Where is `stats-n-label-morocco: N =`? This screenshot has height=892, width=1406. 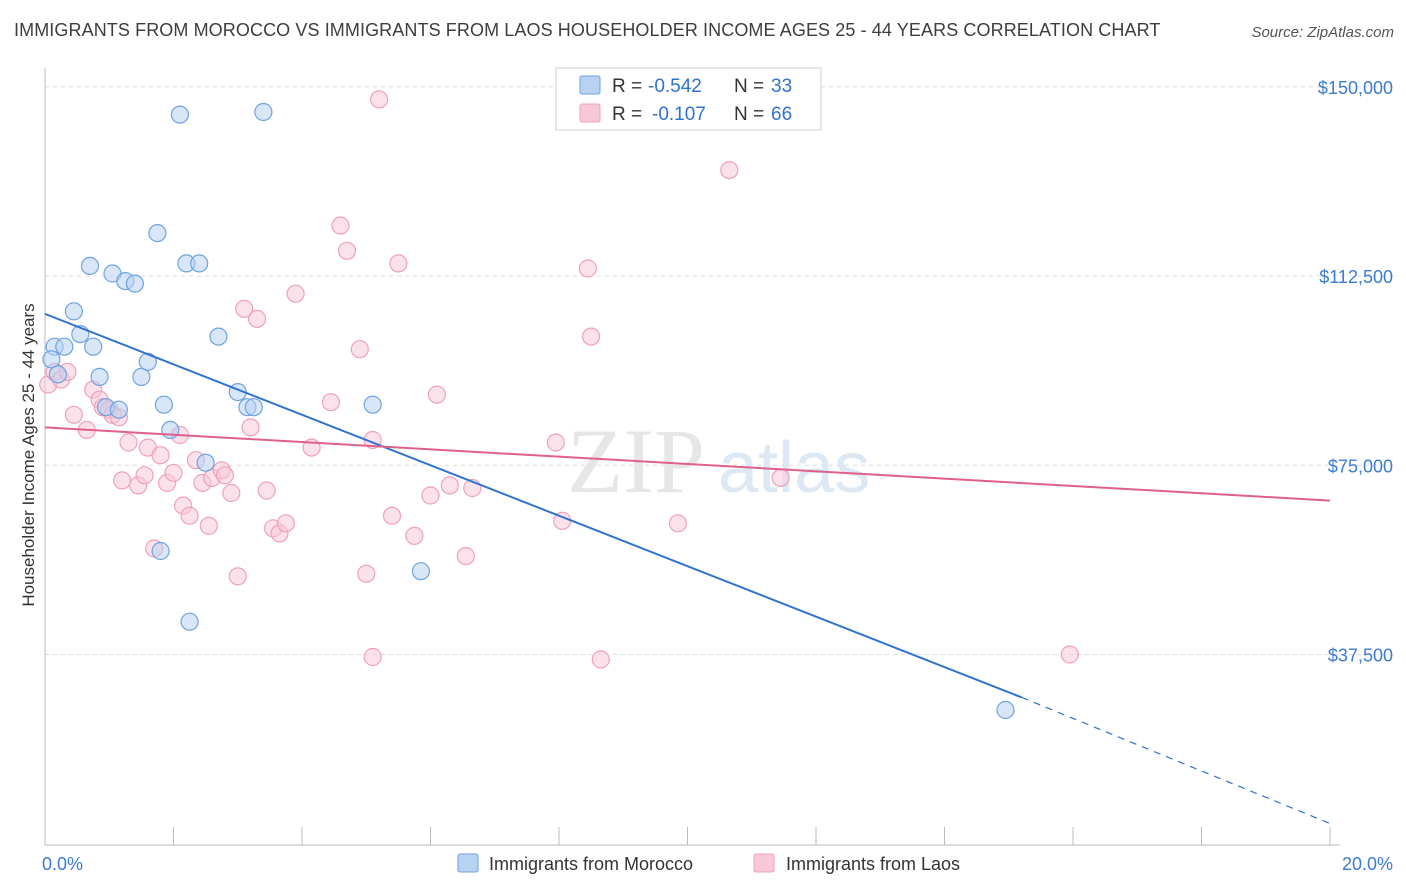 stats-n-label-morocco: N = is located at coordinates (749, 86).